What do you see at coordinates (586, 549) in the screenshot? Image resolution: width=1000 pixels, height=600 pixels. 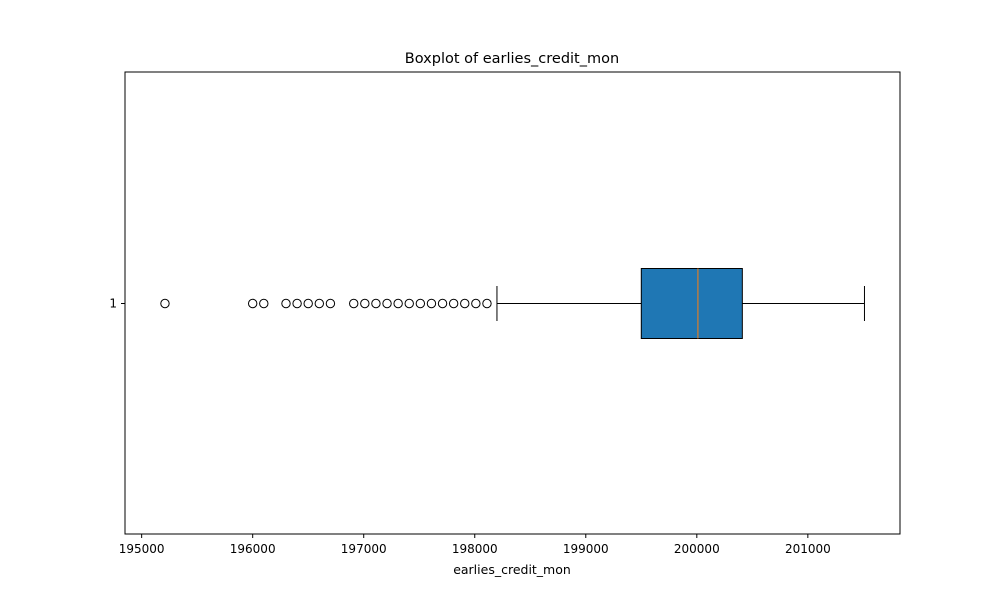 I see `x-tick-label: 199000` at bounding box center [586, 549].